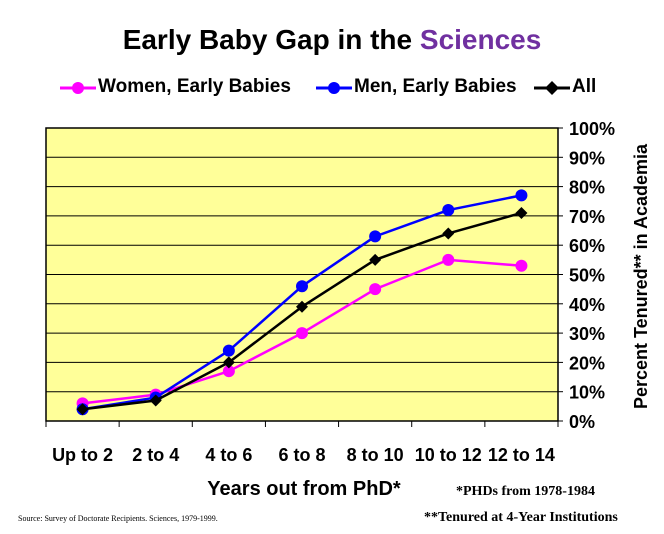  Describe the element at coordinates (587, 334) in the screenshot. I see `y-tick-label-3: 30%` at that location.